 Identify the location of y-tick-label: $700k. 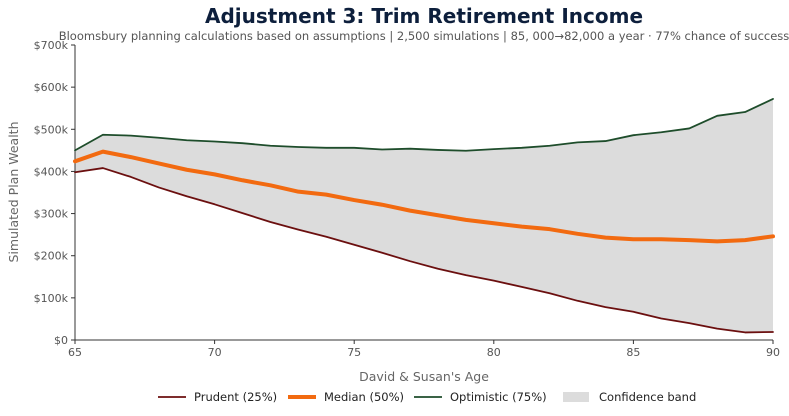
(51, 45).